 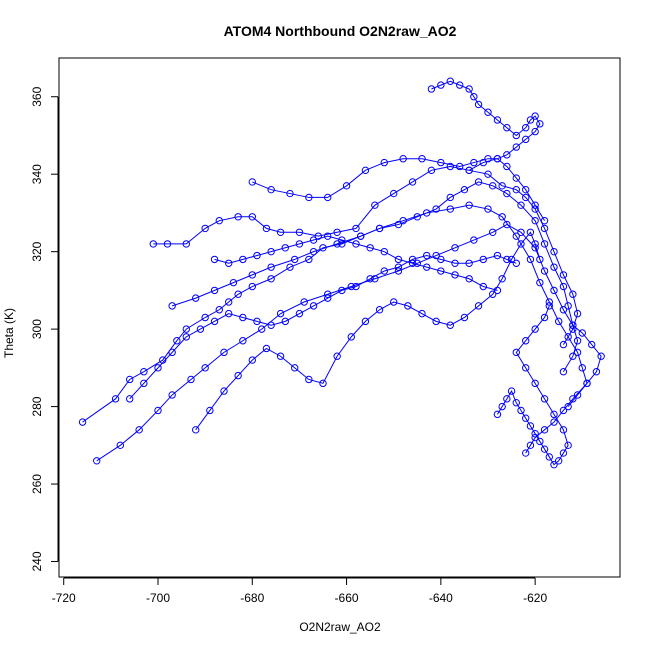 What do you see at coordinates (37, 329) in the screenshot?
I see `y-tick-label: 300` at bounding box center [37, 329].